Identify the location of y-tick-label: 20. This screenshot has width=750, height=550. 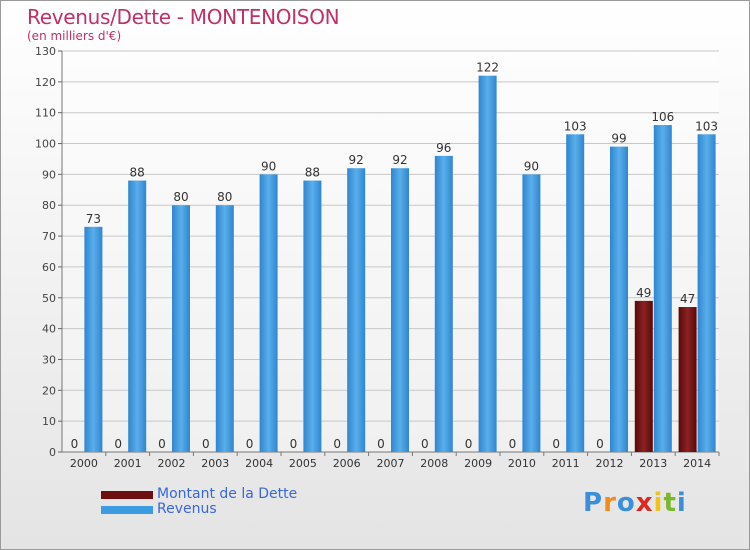
(49, 390).